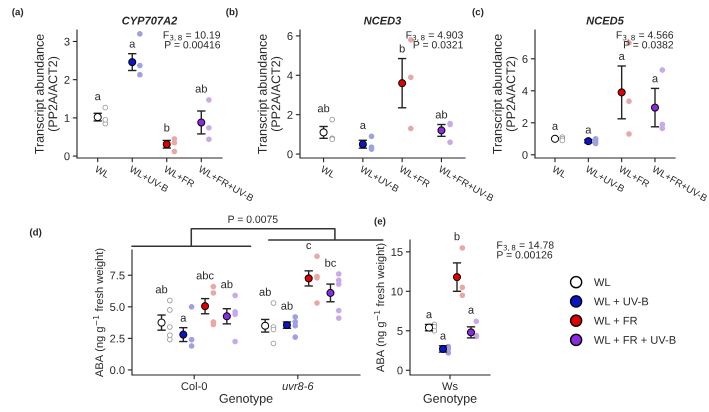 This screenshot has width=709, height=412. I want to click on y-tick-label: 5.0, so click(117, 307).